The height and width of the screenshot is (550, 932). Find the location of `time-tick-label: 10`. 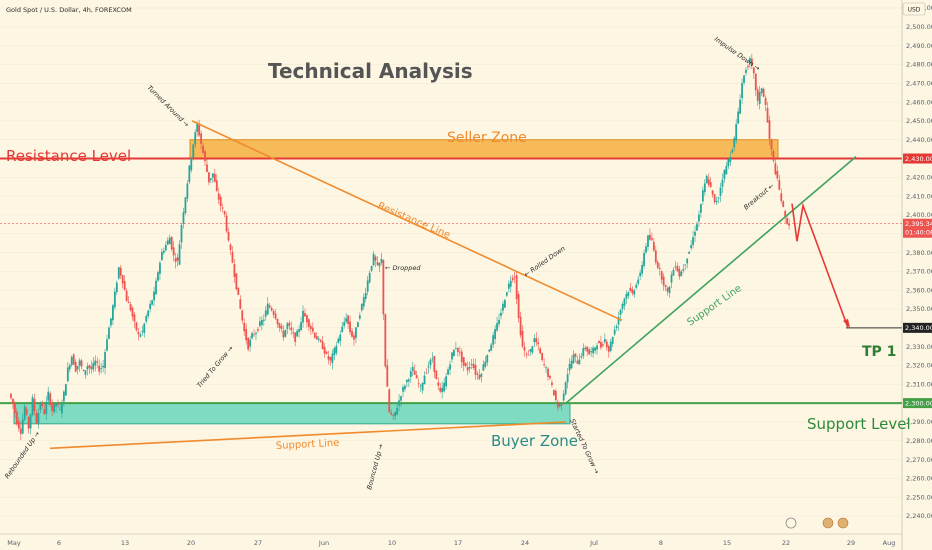

time-tick-label: 10 is located at coordinates (392, 543).